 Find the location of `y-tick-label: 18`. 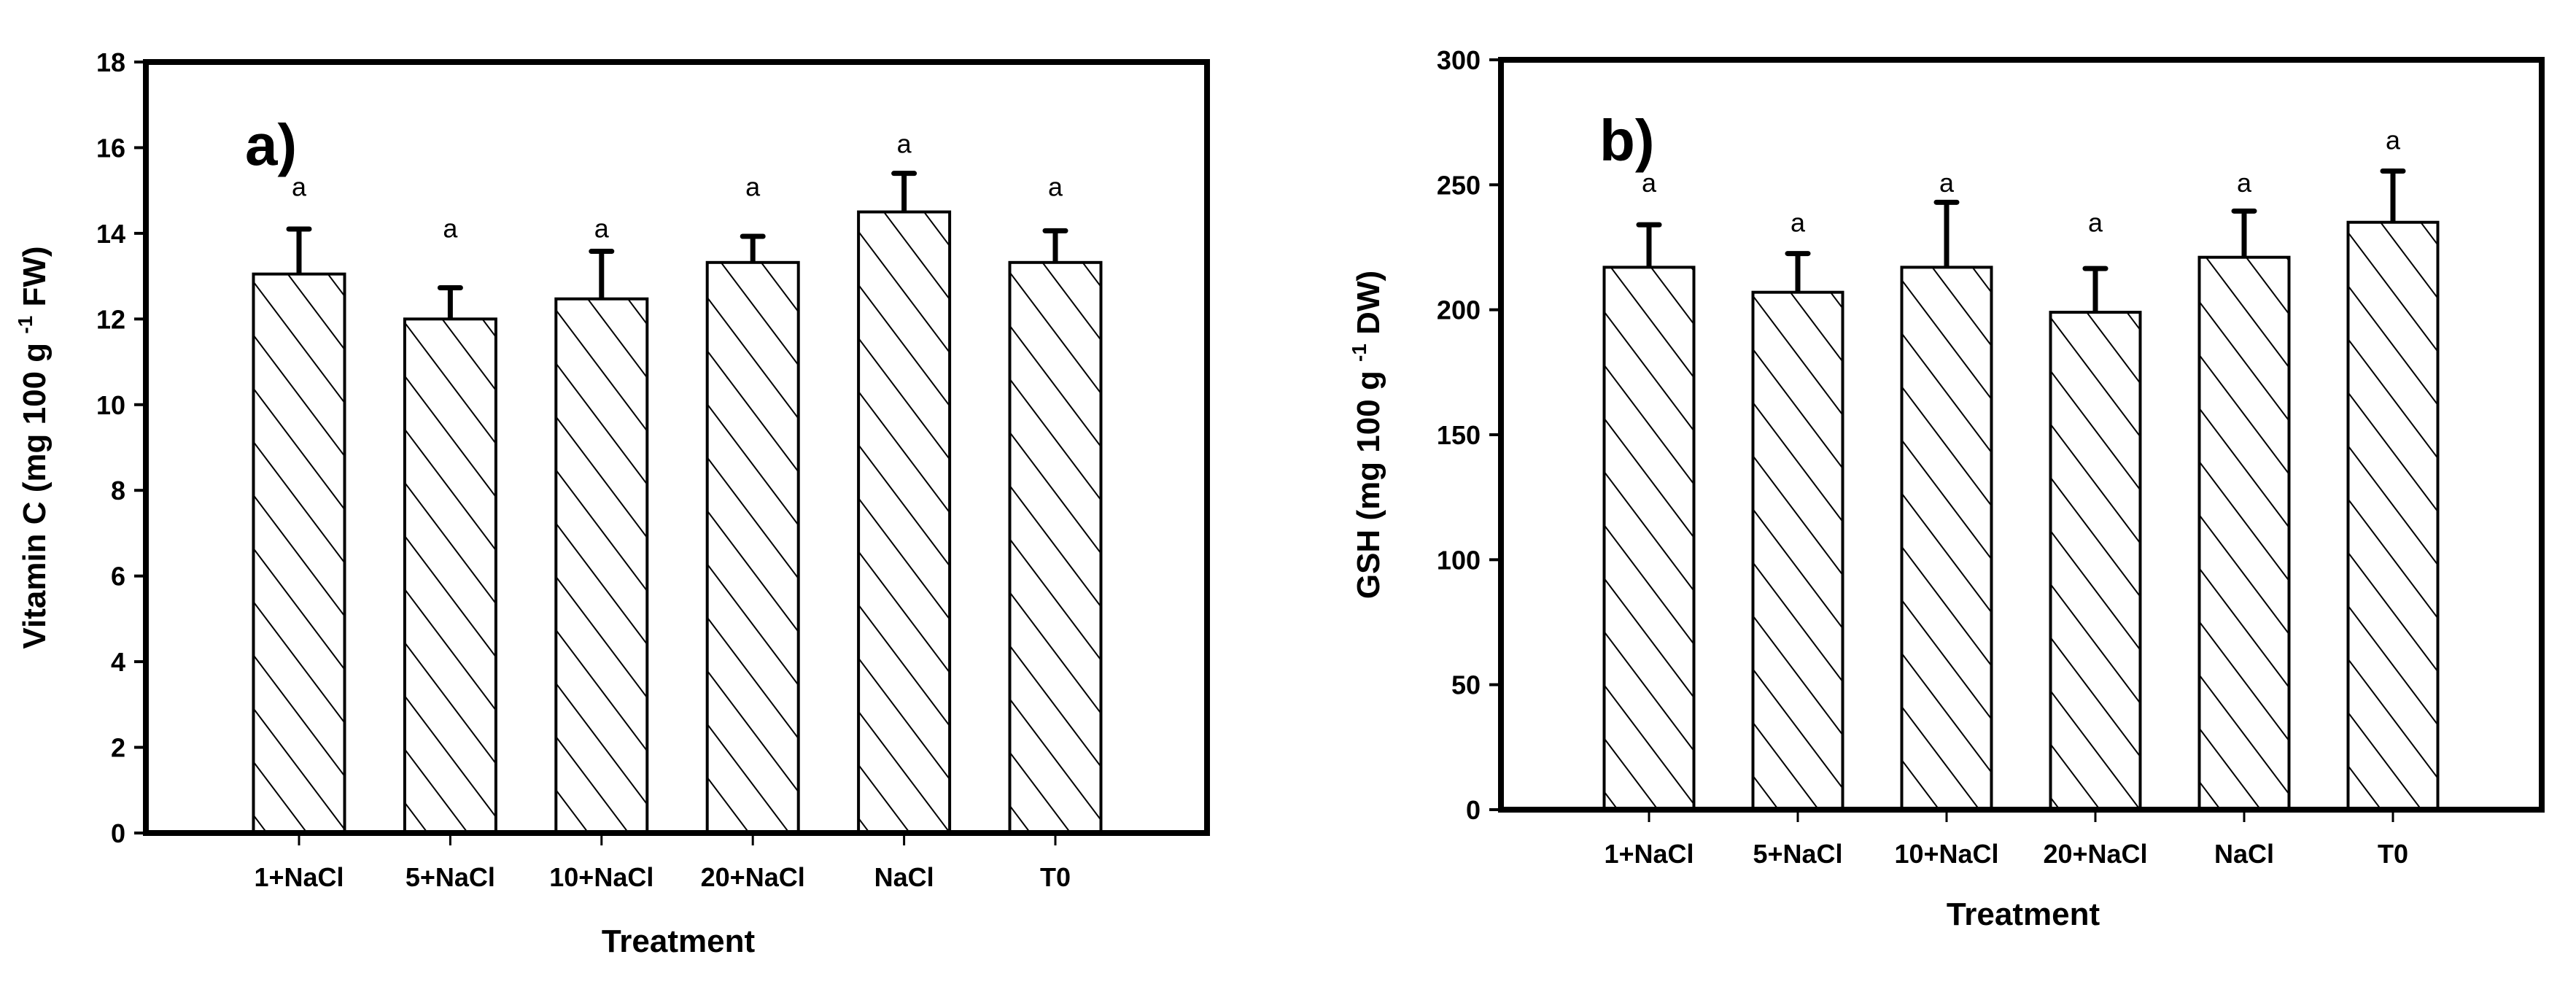

y-tick-label: 18 is located at coordinates (111, 62).